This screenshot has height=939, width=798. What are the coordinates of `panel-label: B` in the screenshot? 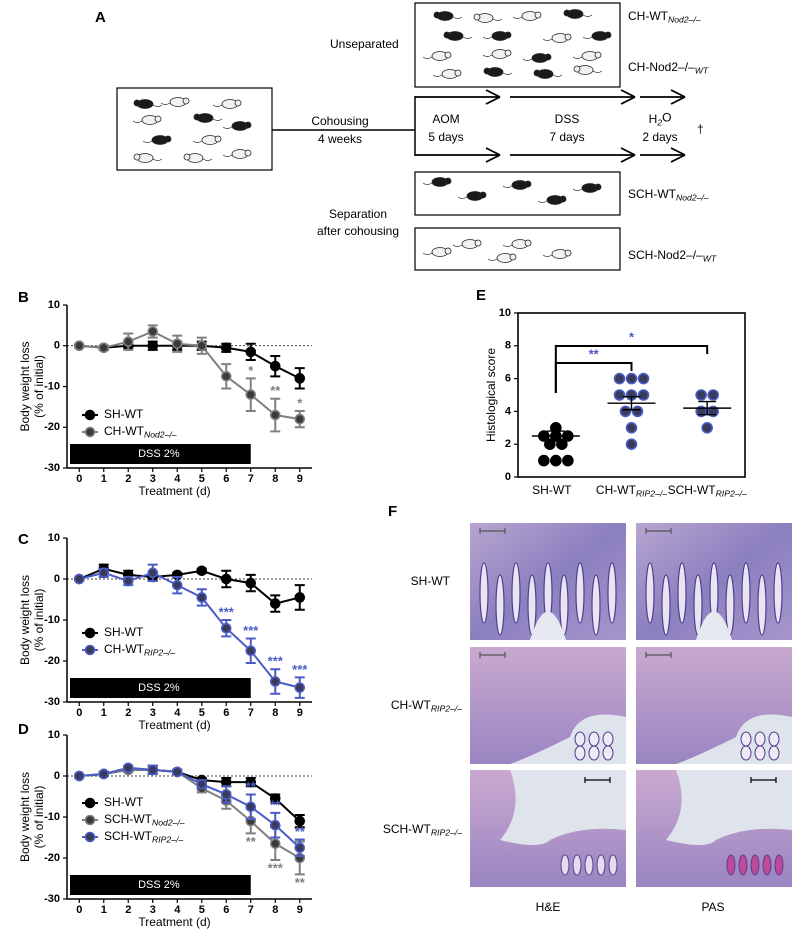 It's located at (23, 297).